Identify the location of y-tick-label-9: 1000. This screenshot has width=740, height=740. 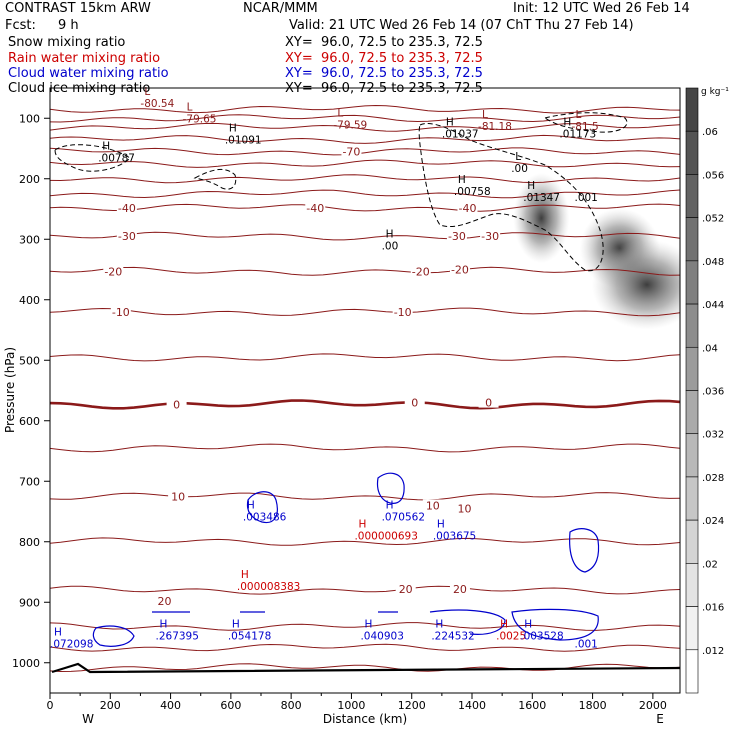
(26, 663).